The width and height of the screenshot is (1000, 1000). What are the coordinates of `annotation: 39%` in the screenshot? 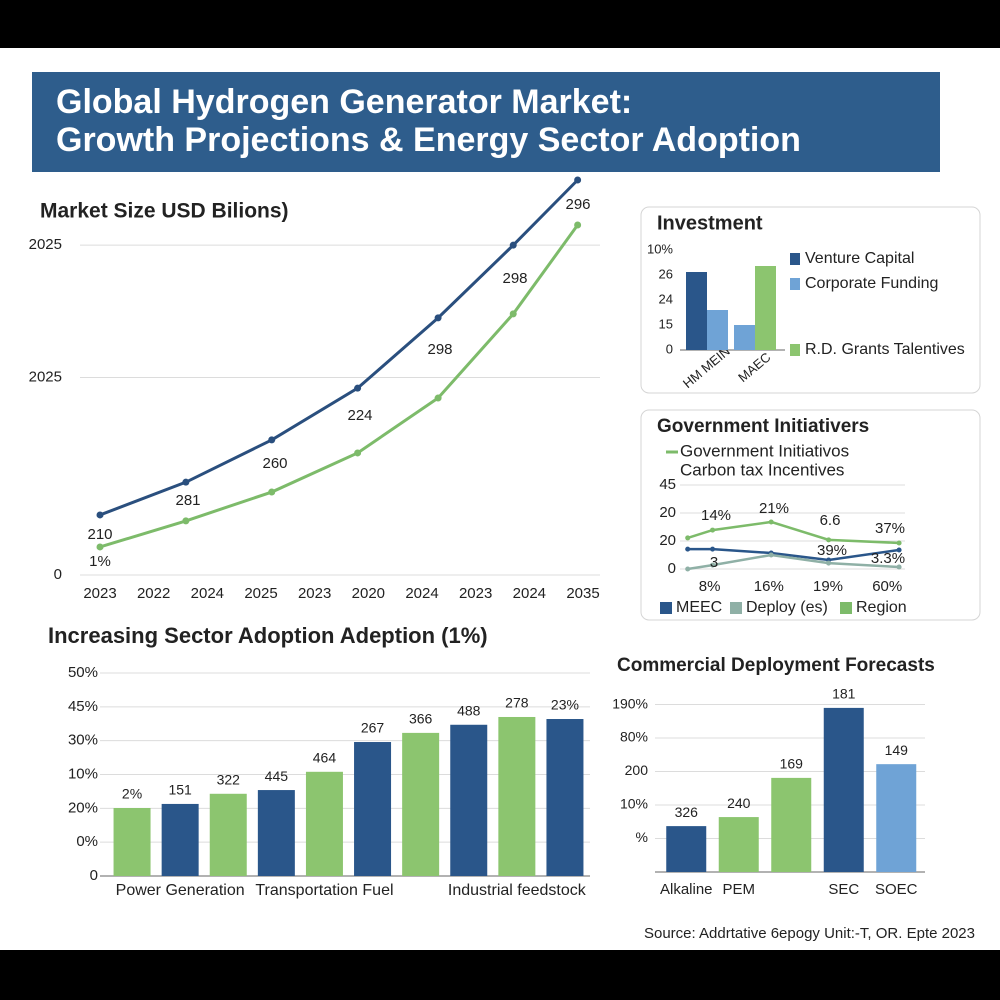 It's located at (832, 550).